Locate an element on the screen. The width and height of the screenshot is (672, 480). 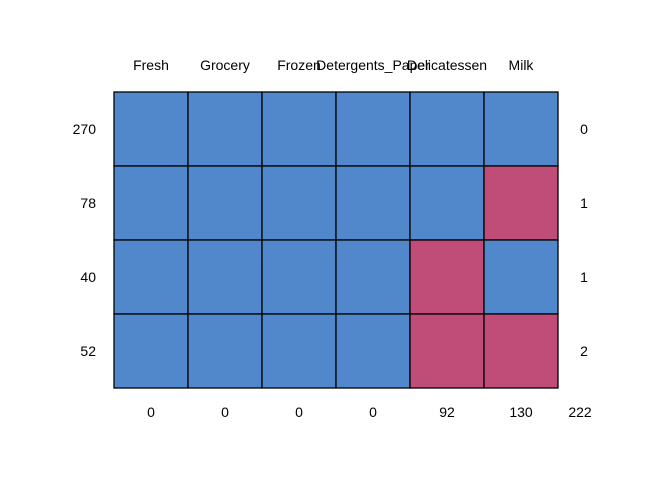
row-count-label: 40 is located at coordinates (88, 277).